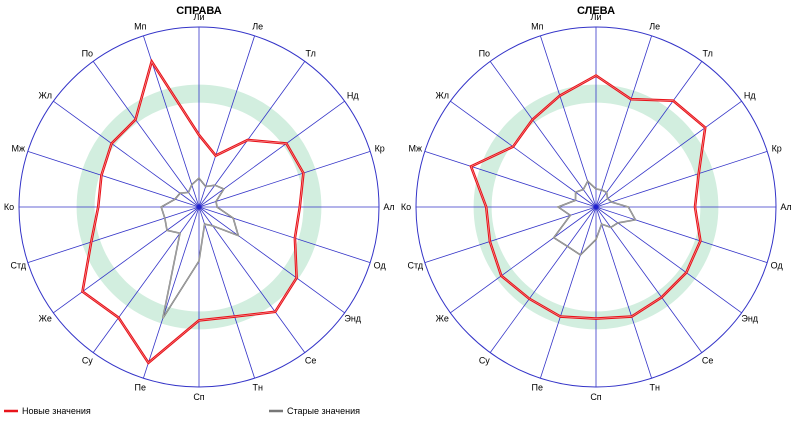  Describe the element at coordinates (56, 411) in the screenshot. I see `legend-label-new: Новые значения` at that location.